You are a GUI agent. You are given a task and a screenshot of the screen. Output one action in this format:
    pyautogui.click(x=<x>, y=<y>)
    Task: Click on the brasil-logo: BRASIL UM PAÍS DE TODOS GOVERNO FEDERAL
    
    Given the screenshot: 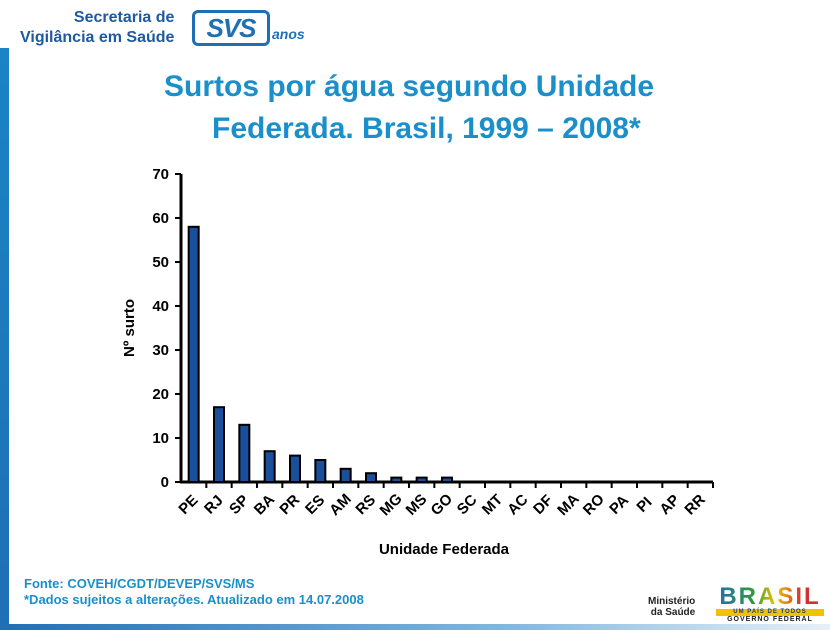 What is the action you would take?
    pyautogui.click(x=770, y=604)
    